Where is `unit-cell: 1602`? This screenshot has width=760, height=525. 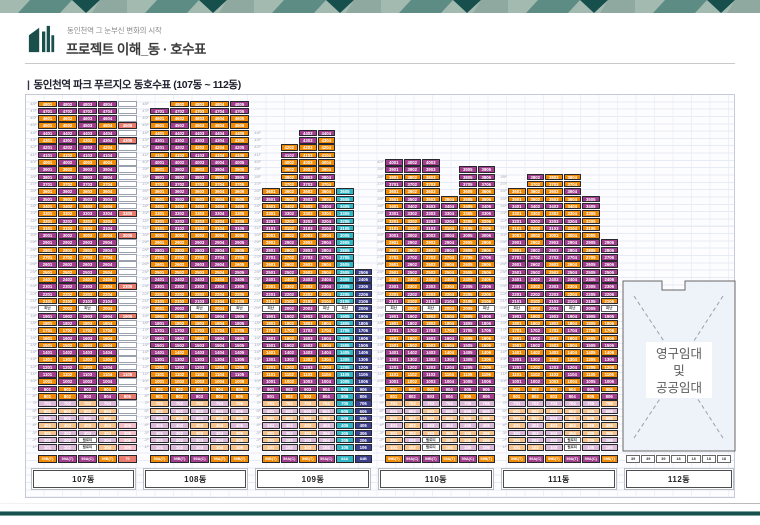
unit-cell: 1602 is located at coordinates (412, 338).